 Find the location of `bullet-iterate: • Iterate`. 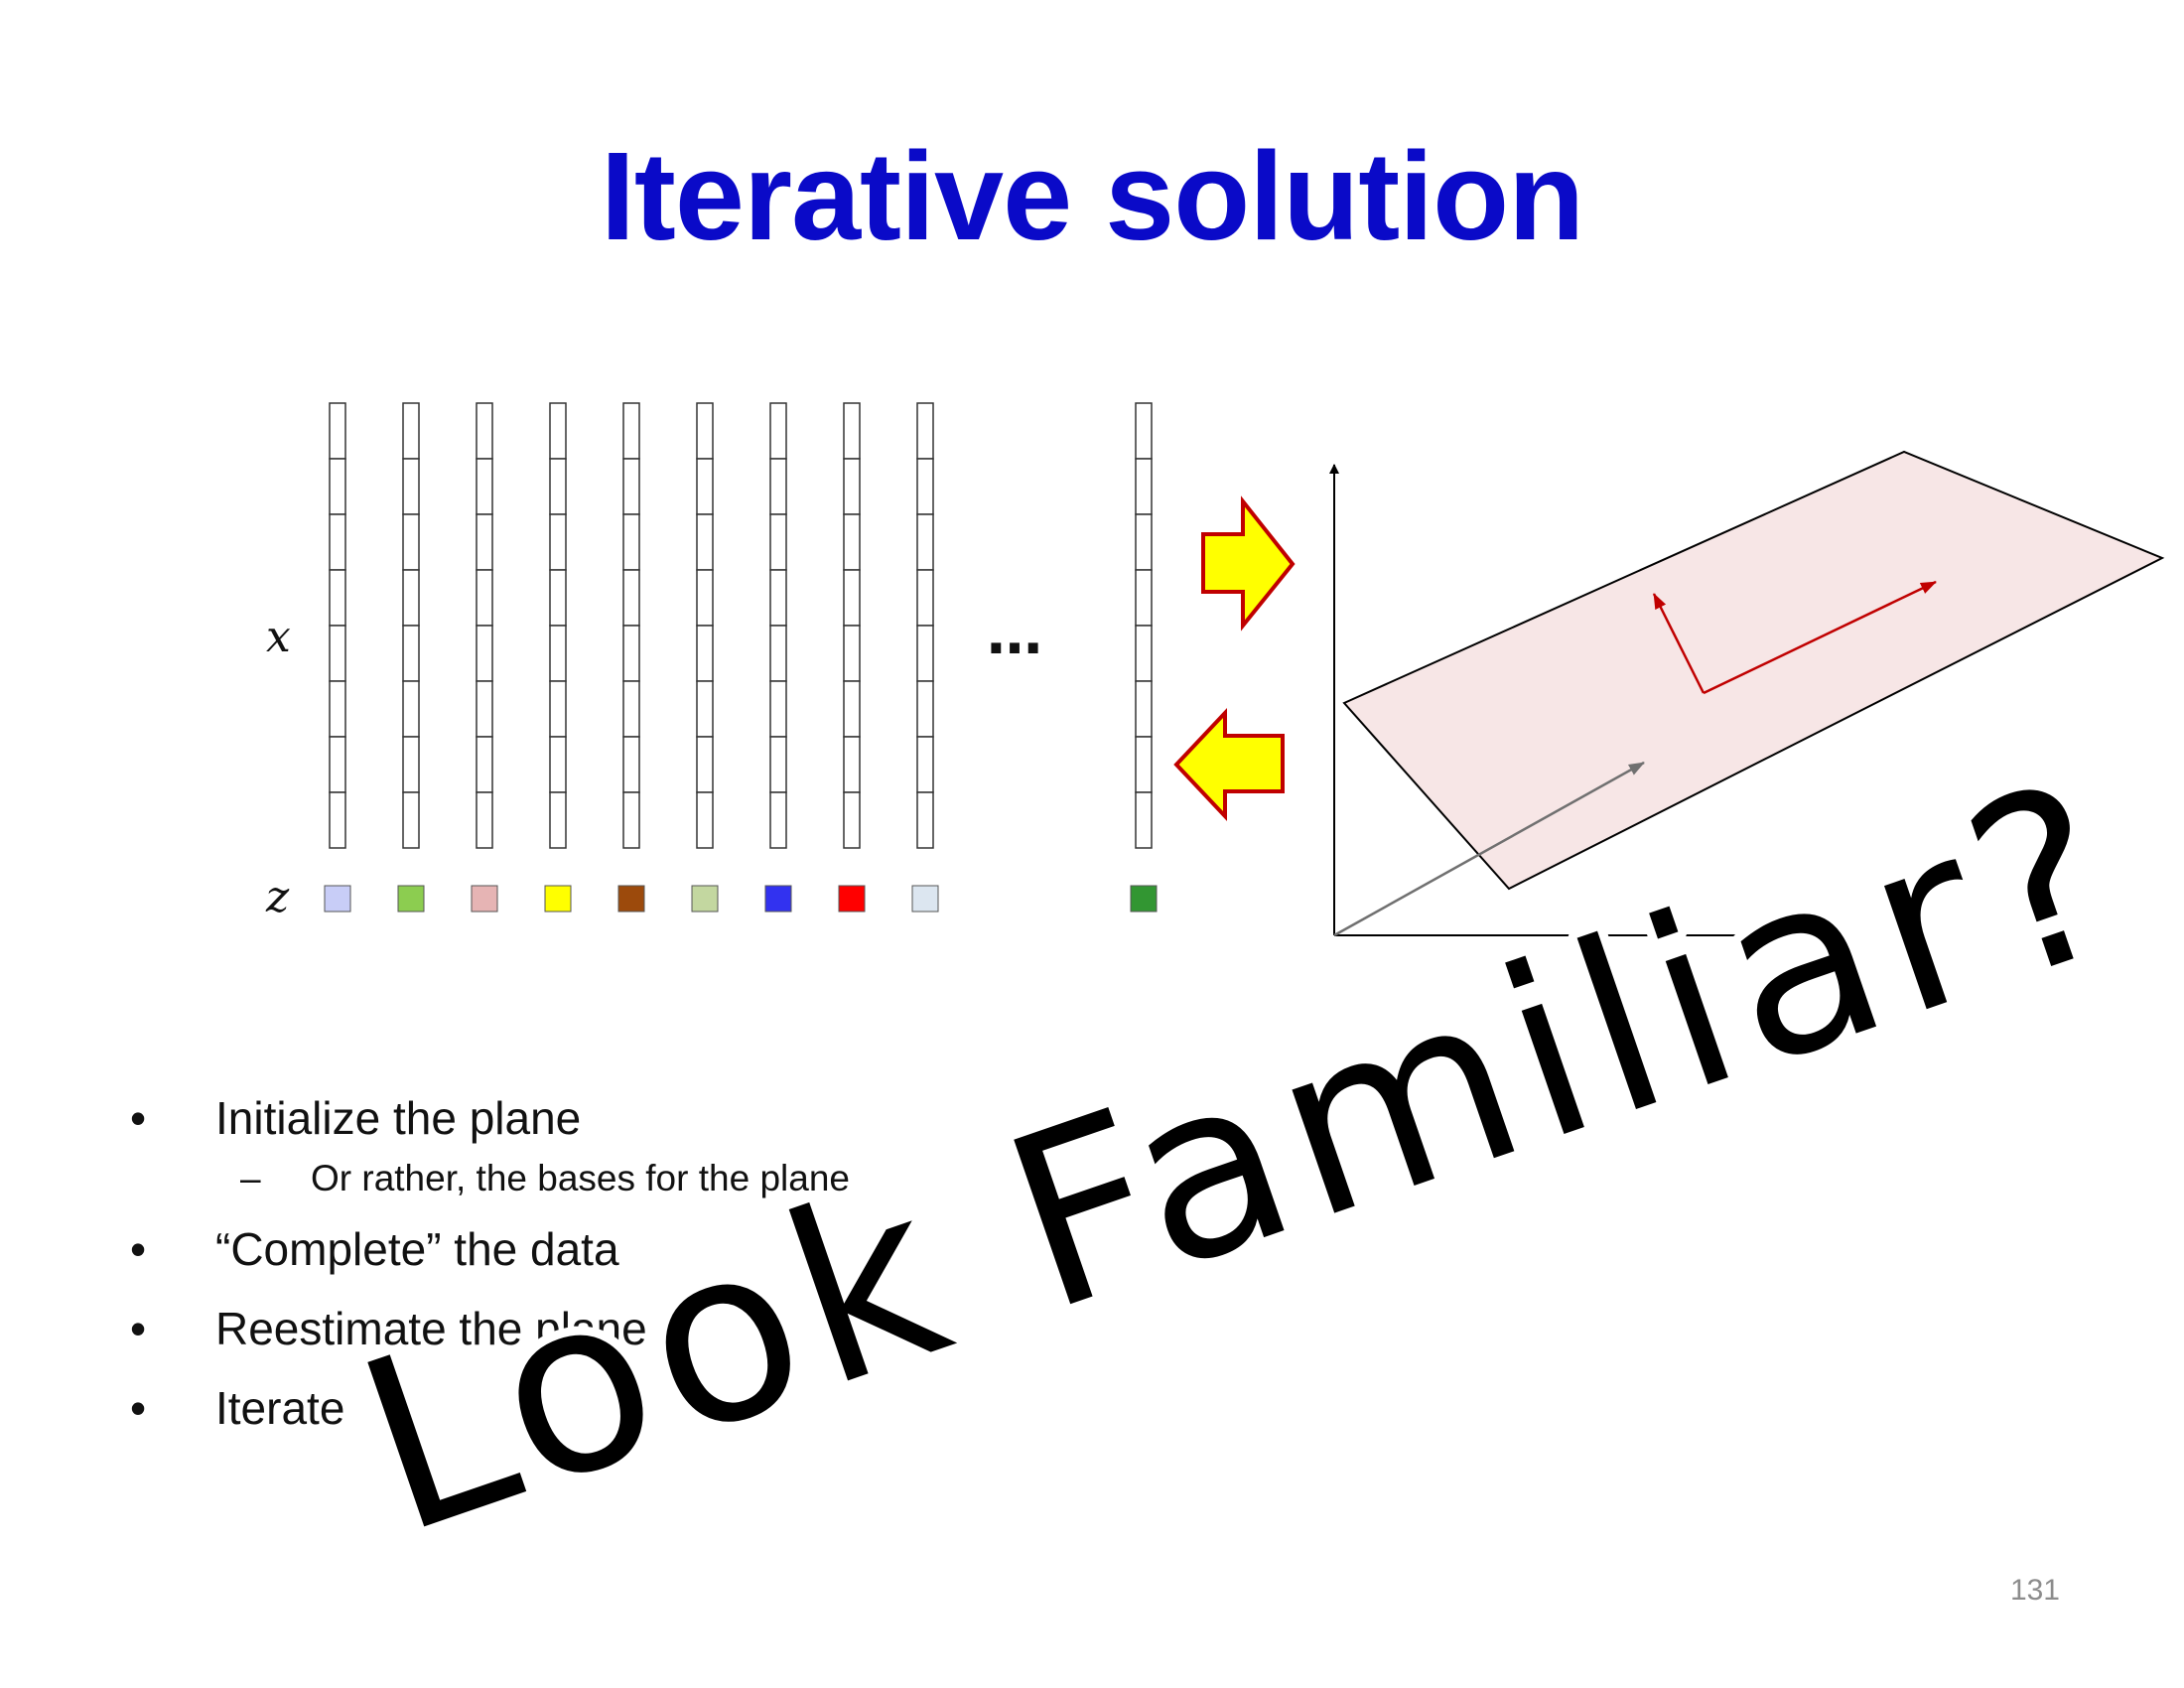

bullet-iterate: • Iterate is located at coordinates (237, 1408).